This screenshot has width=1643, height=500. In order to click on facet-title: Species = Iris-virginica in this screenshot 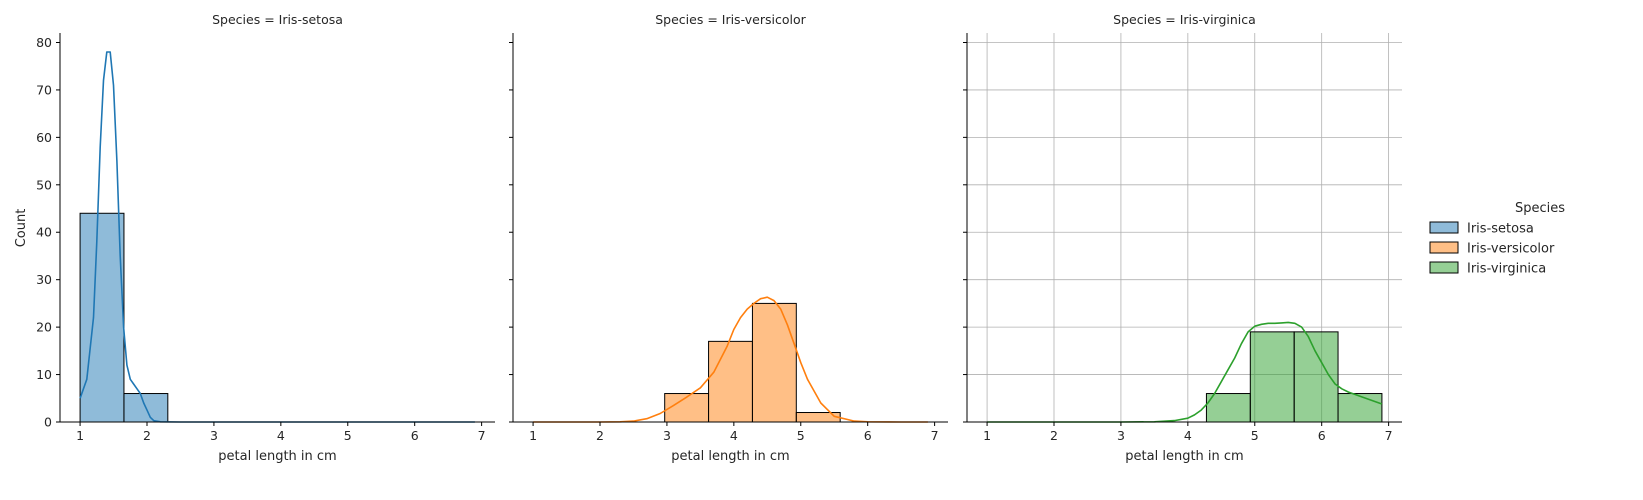, I will do `click(1184, 19)`.